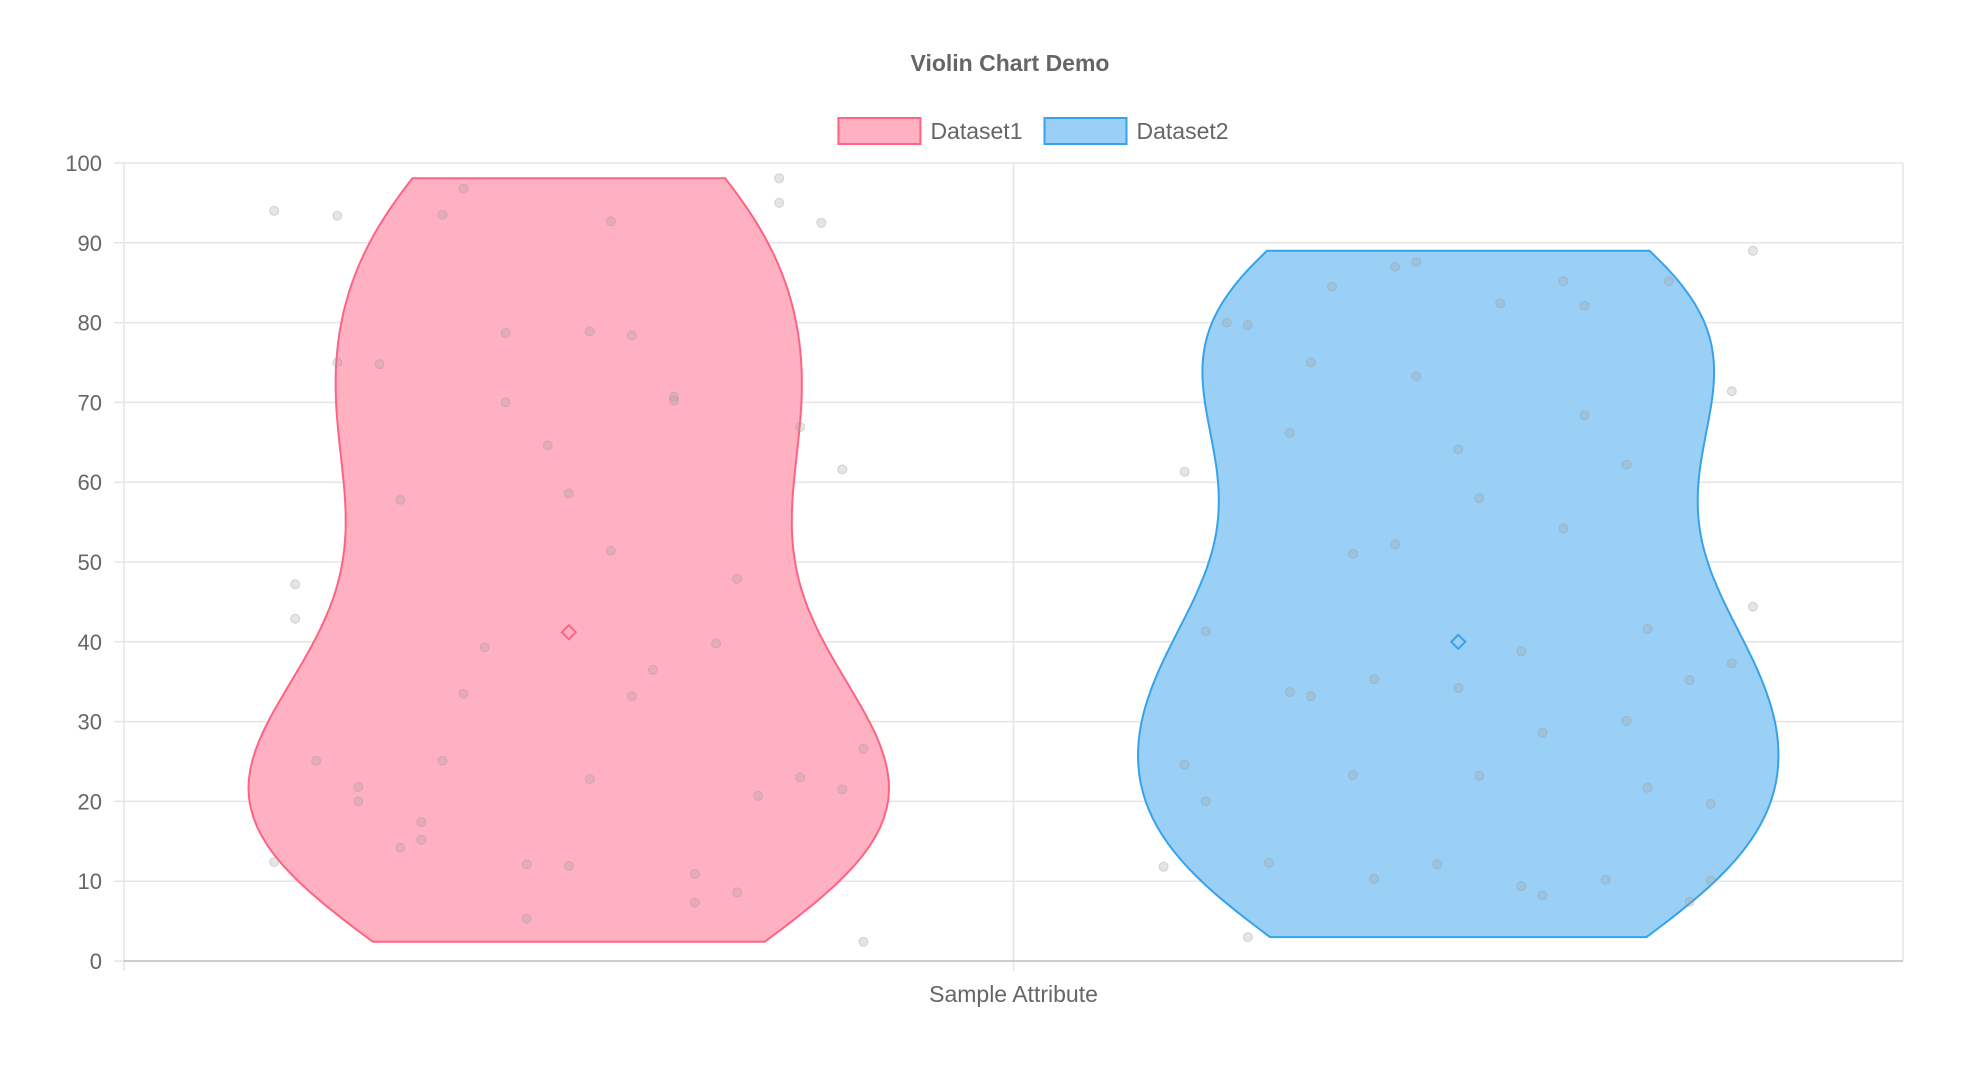 The height and width of the screenshot is (1088, 1966). I want to click on x-tick-label: Sample Attribute, so click(1013, 994).